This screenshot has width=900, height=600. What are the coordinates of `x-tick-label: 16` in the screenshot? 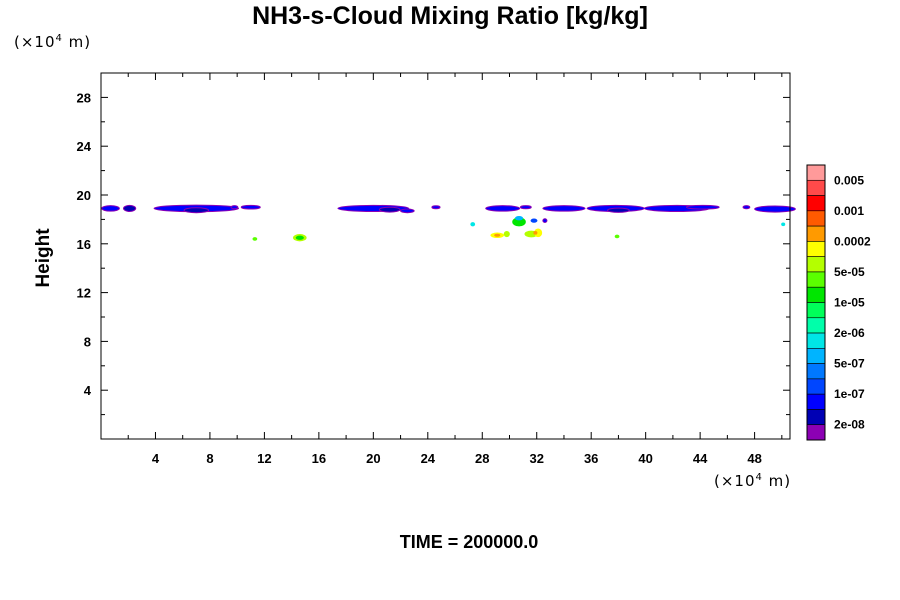 It's located at (319, 458).